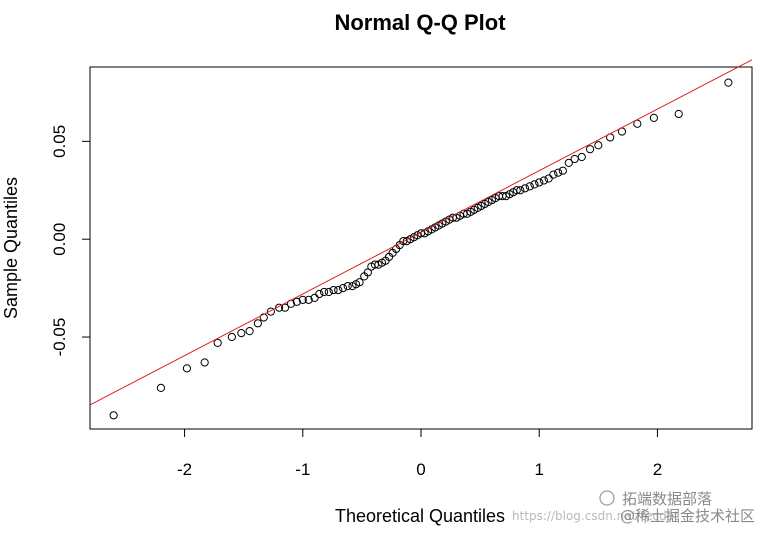 Image resolution: width=760 pixels, height=533 pixels. I want to click on x-tick-label: 2, so click(657, 469).